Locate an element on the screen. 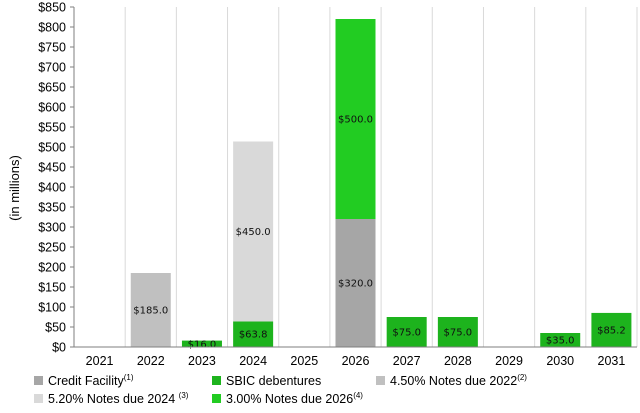  data-label: $35.0 is located at coordinates (560, 341).